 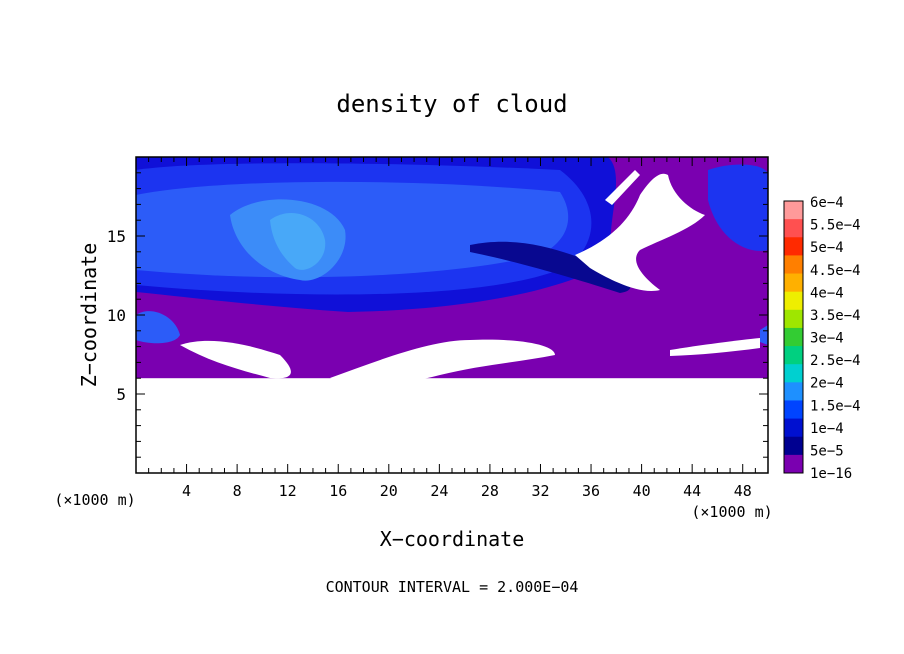 What do you see at coordinates (439, 491) in the screenshot?
I see `x-tick-label: 24` at bounding box center [439, 491].